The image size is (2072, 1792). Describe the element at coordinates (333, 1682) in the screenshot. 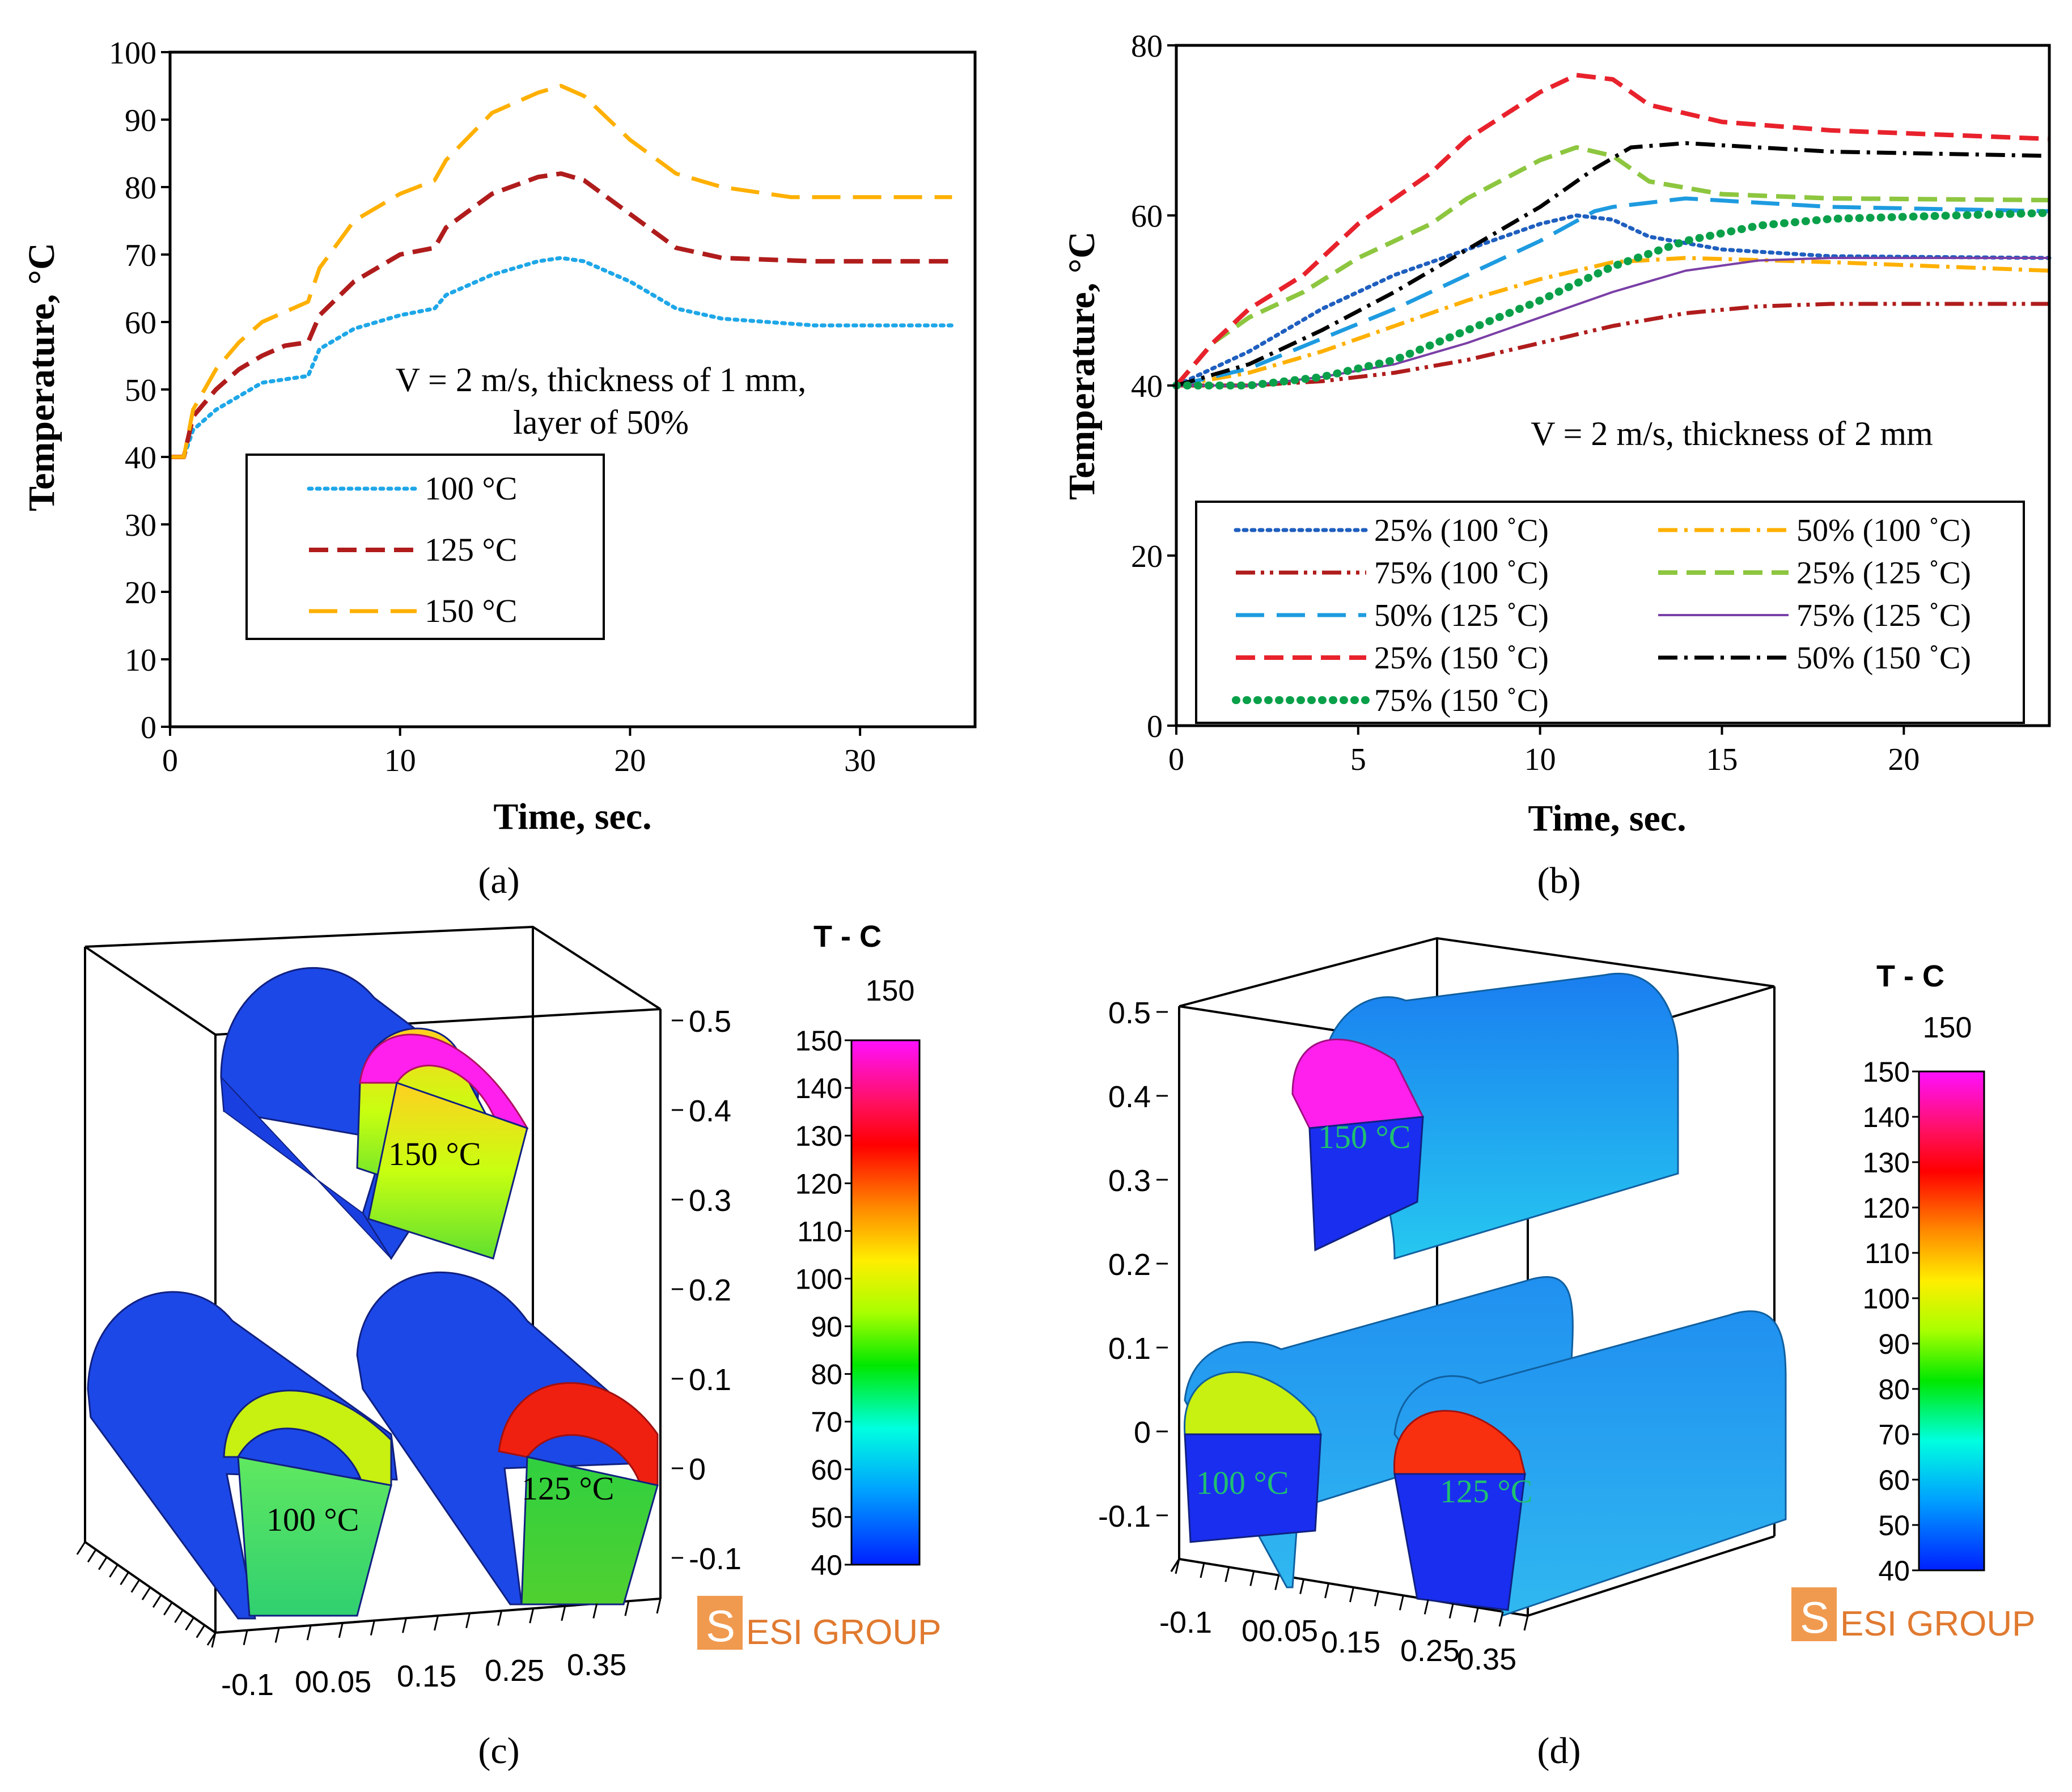

I see `render-c-x-label: 00.05` at that location.